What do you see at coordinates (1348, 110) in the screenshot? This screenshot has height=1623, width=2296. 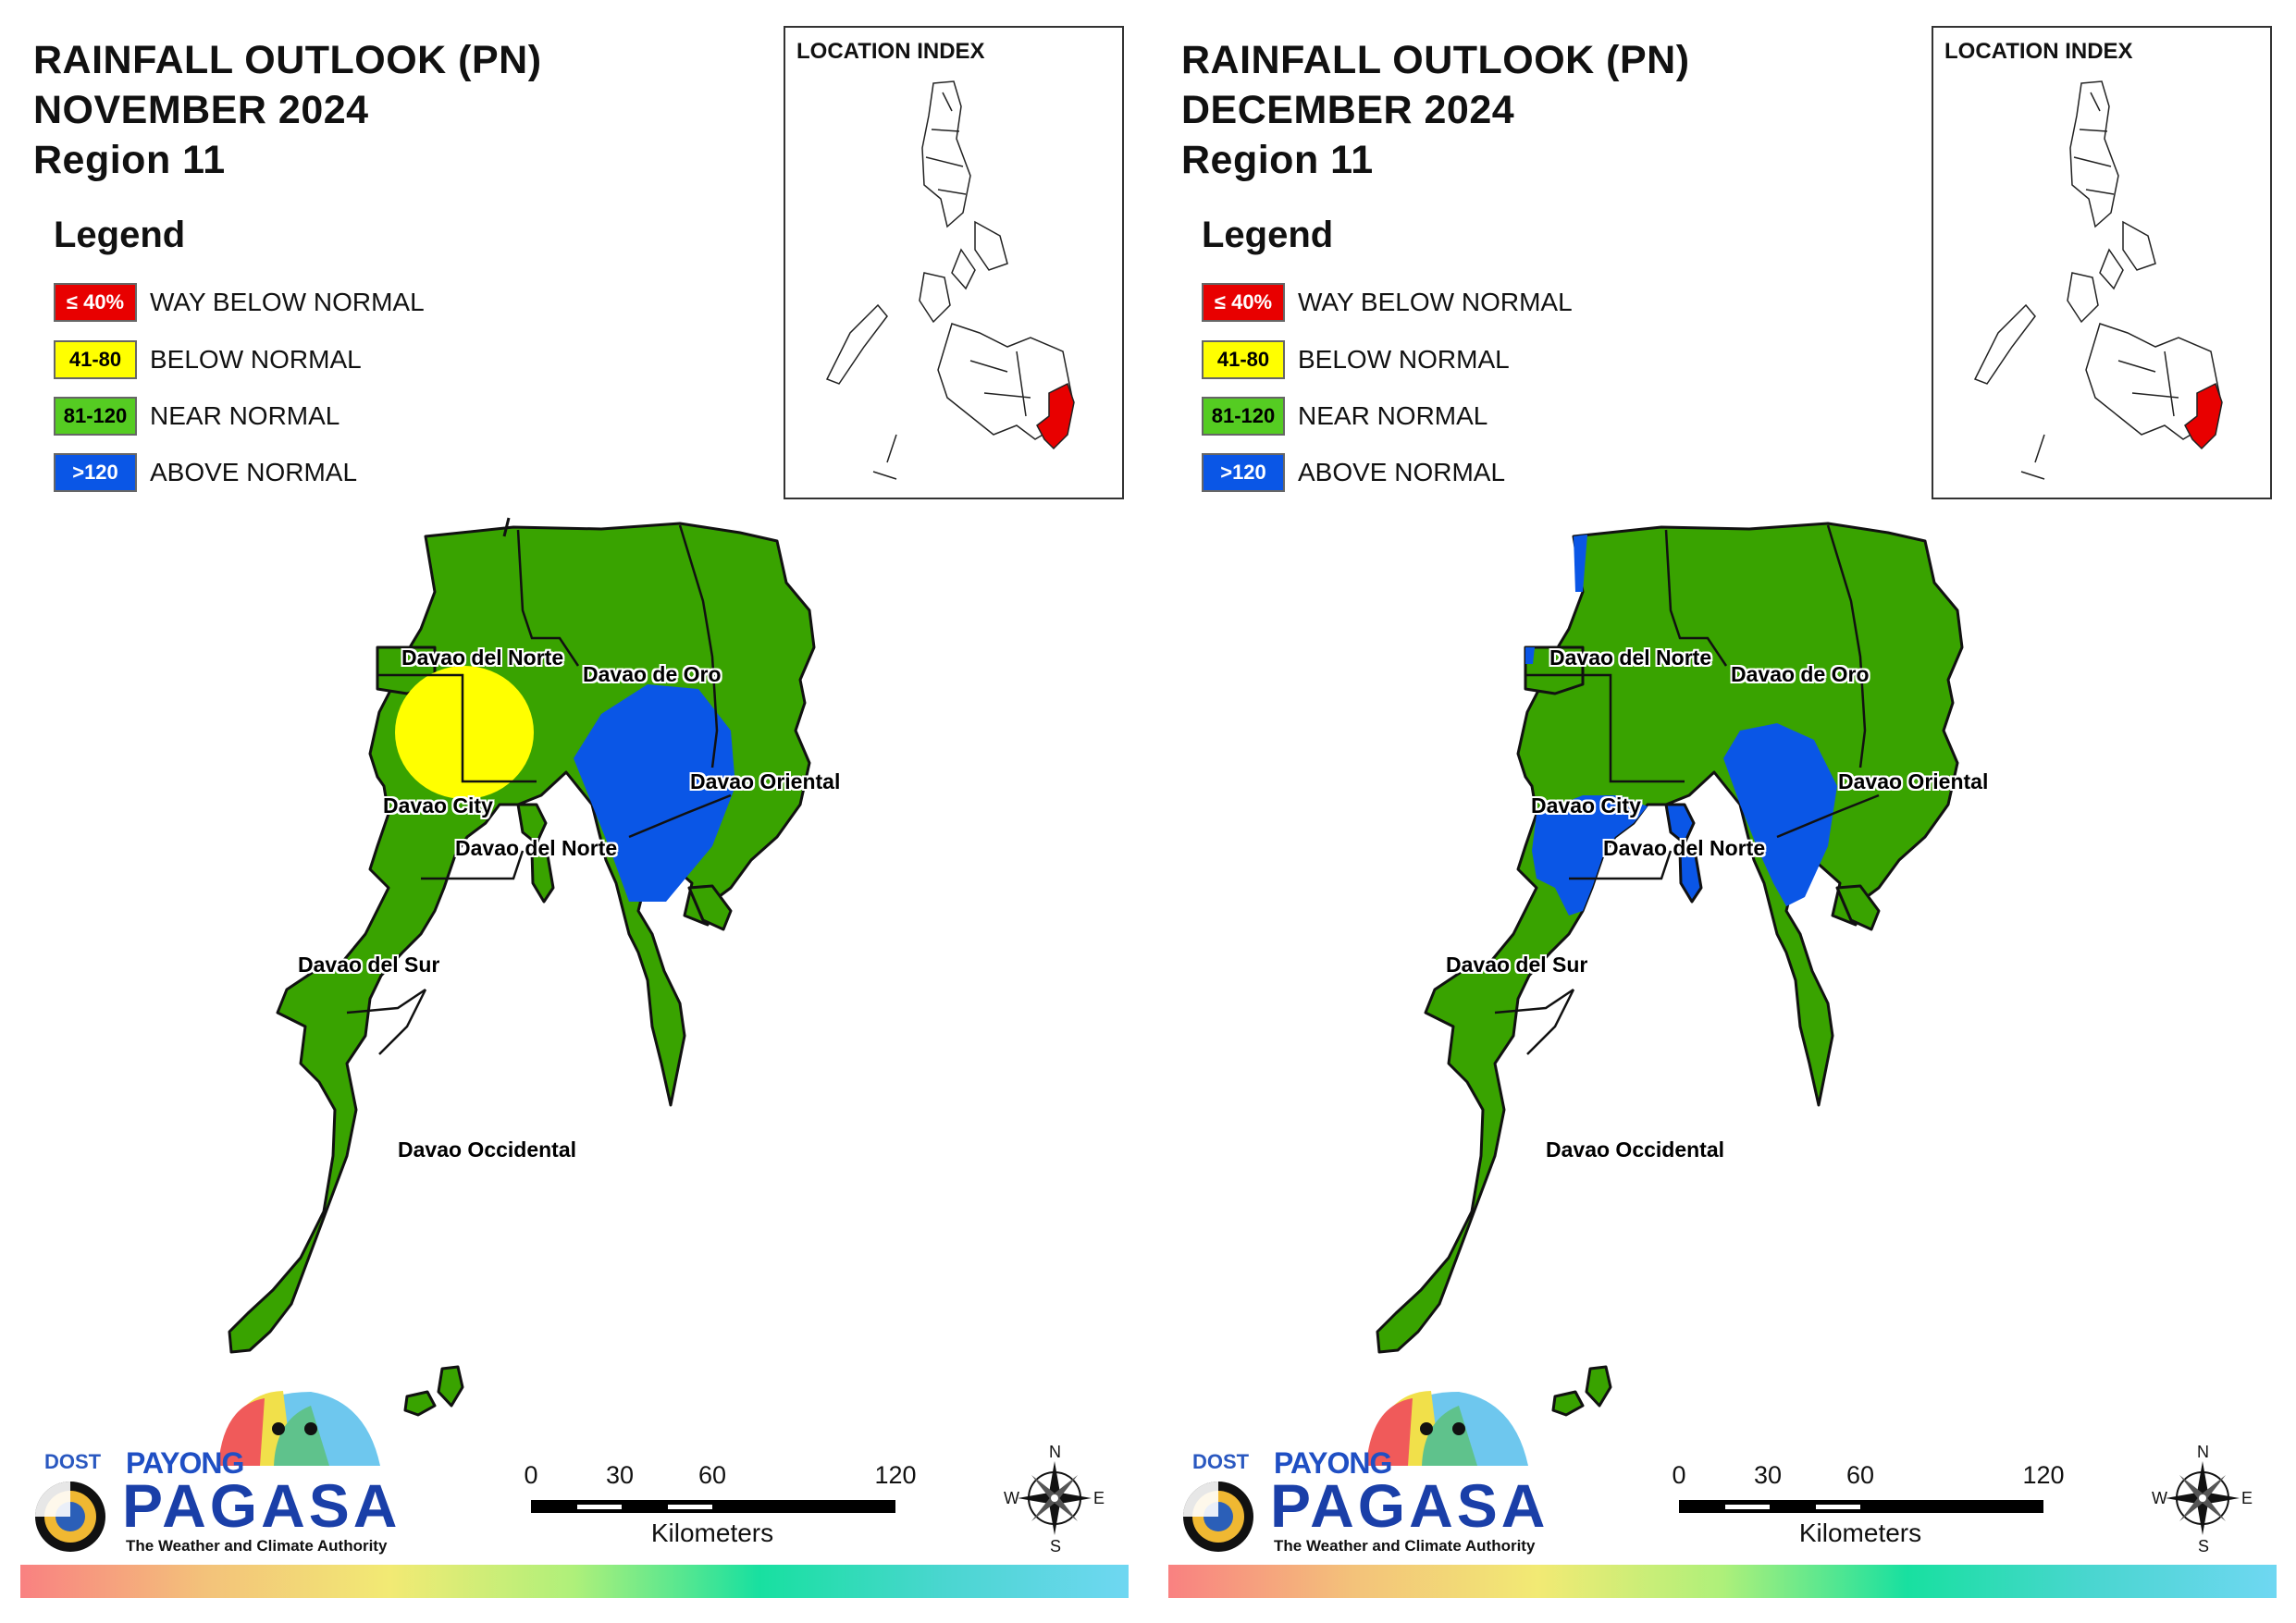 I see `title-line-2: DECEMBER 2024` at bounding box center [1348, 110].